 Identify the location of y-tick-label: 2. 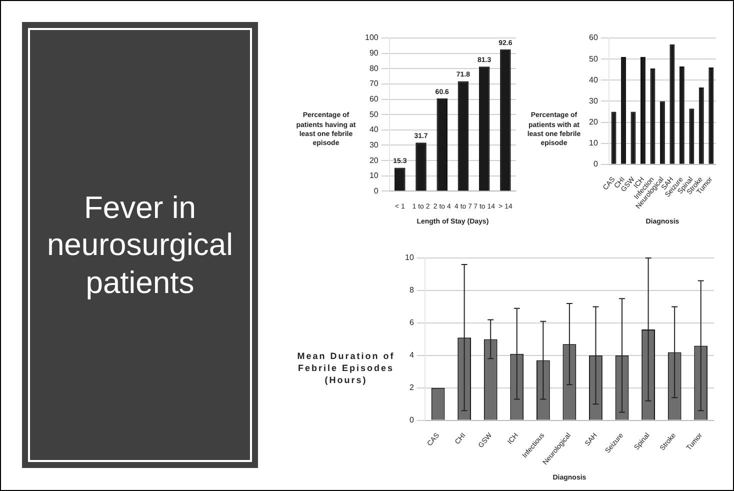
(411, 387).